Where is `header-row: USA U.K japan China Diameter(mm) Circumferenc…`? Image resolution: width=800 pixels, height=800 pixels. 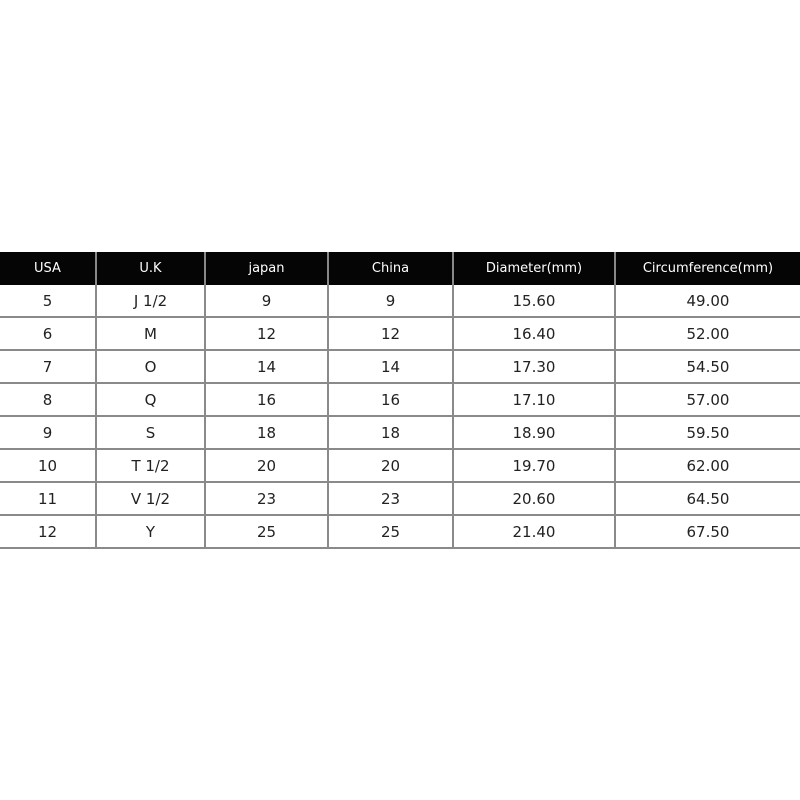 header-row: USA U.K japan China Diameter(mm) Circumferenc… is located at coordinates (400, 268).